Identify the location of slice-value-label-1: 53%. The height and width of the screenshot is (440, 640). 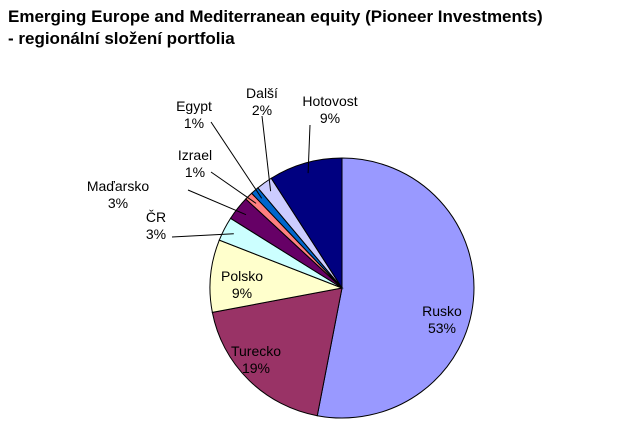
(442, 328).